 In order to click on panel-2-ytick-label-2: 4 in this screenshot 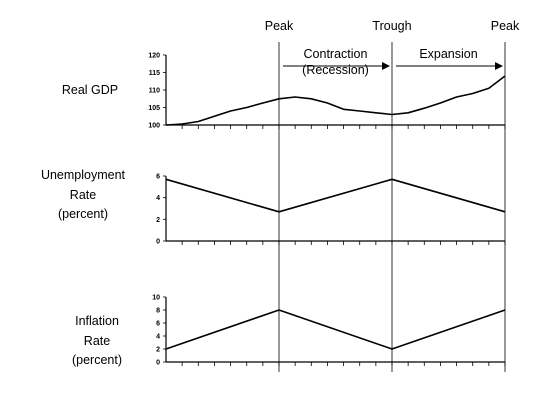, I will do `click(158, 337)`.